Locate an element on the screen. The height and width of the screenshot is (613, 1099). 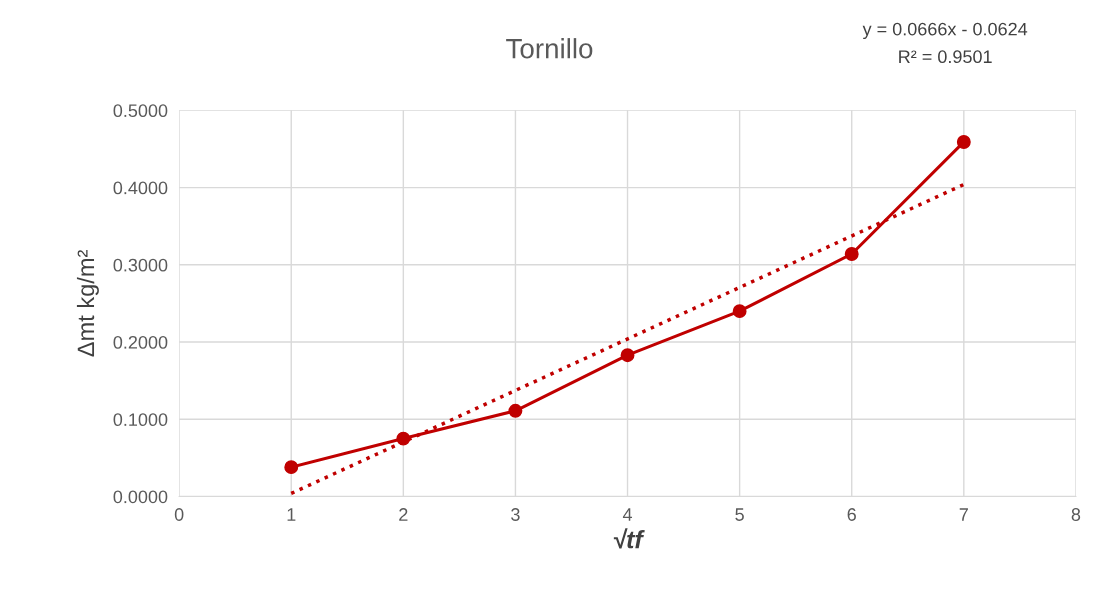
text: R² = 0.9501 is located at coordinates (945, 57).